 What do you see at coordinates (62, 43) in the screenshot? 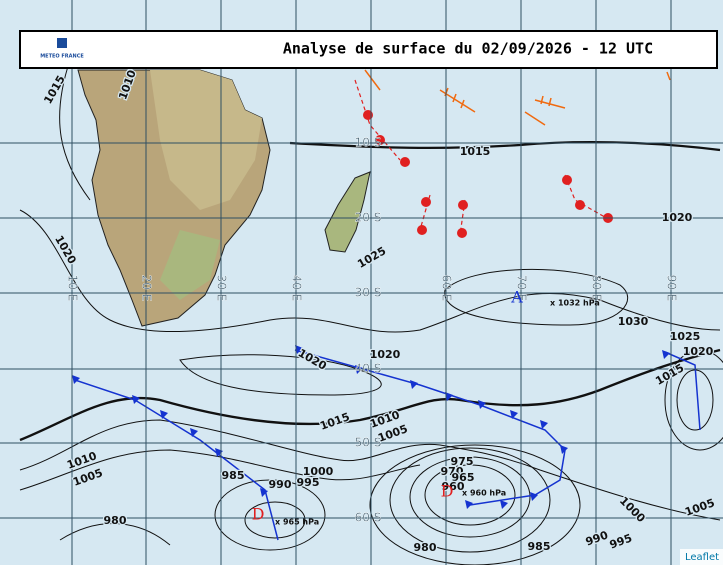
I see `logo-icon` at bounding box center [62, 43].